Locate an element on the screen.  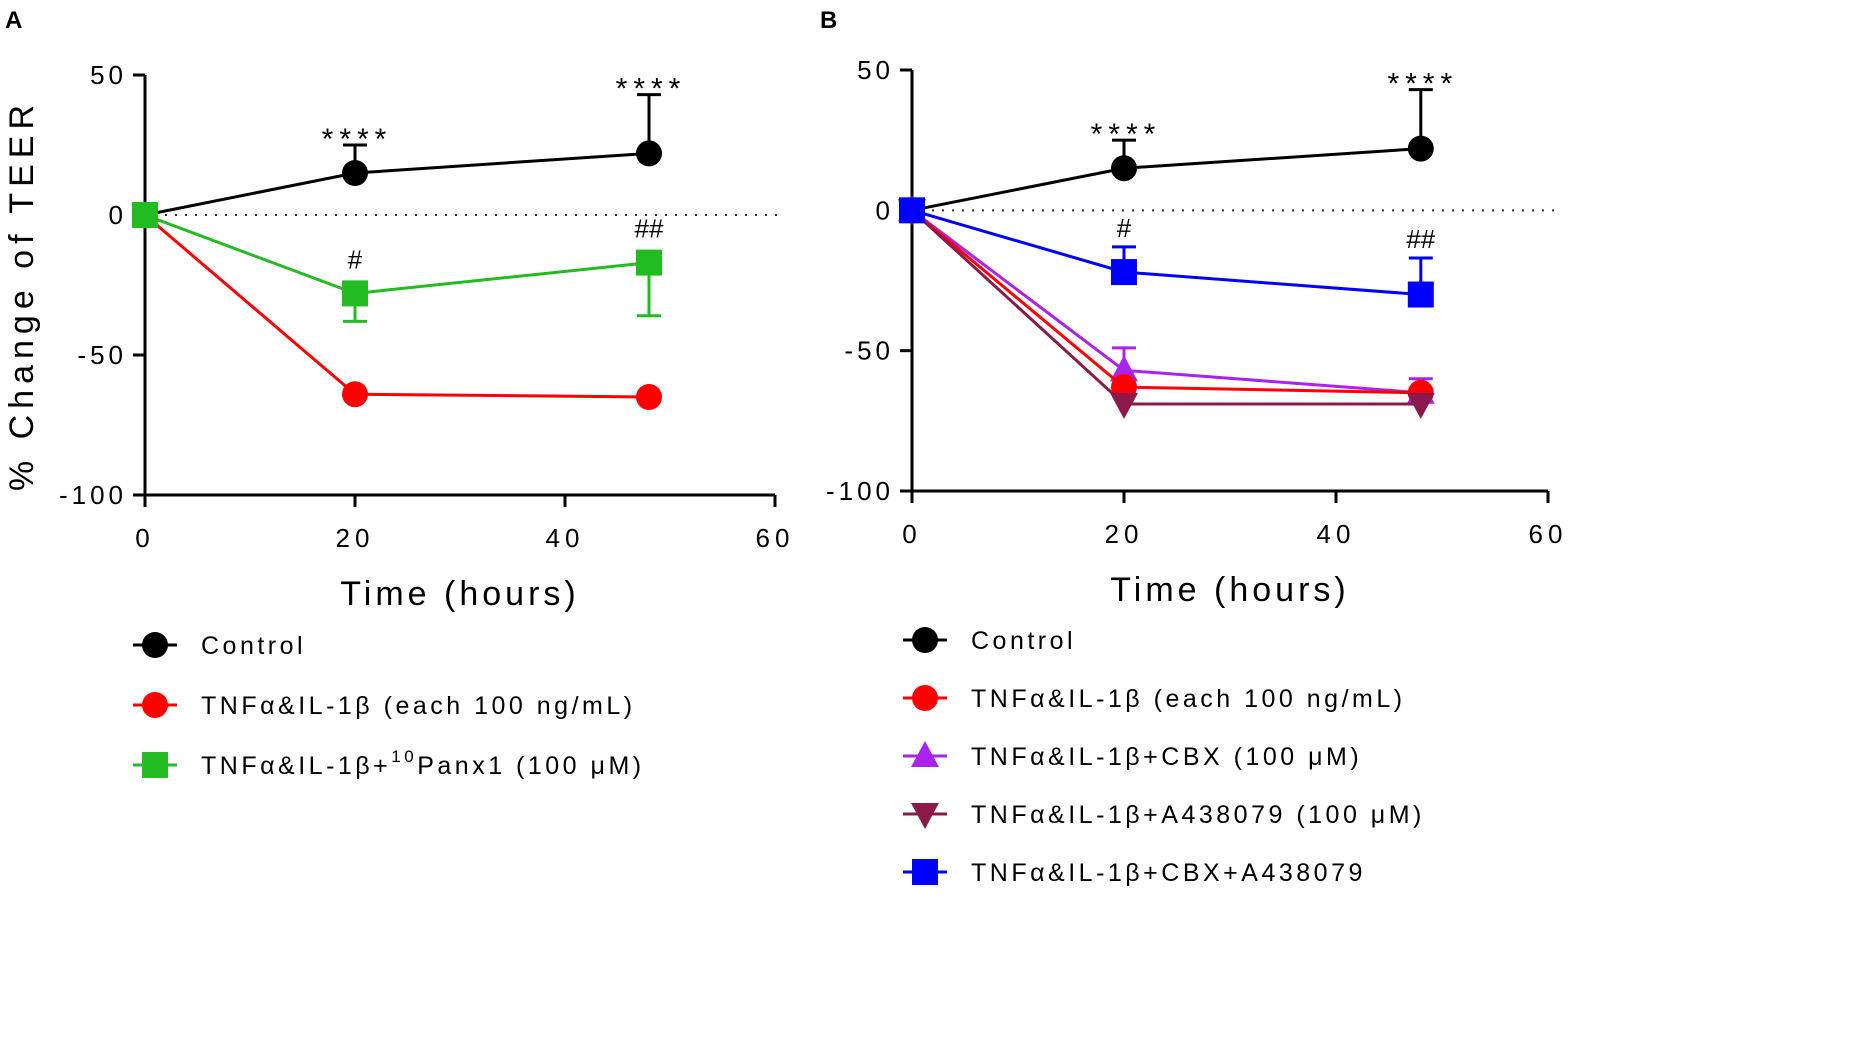
legend-label-superscript: 10 is located at coordinates (404, 756).